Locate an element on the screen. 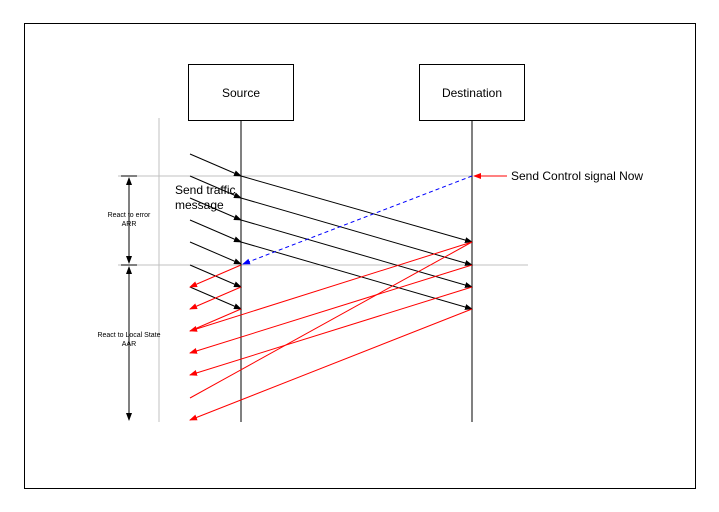 The width and height of the screenshot is (719, 512). traffic-label-line2: message is located at coordinates (199, 205).